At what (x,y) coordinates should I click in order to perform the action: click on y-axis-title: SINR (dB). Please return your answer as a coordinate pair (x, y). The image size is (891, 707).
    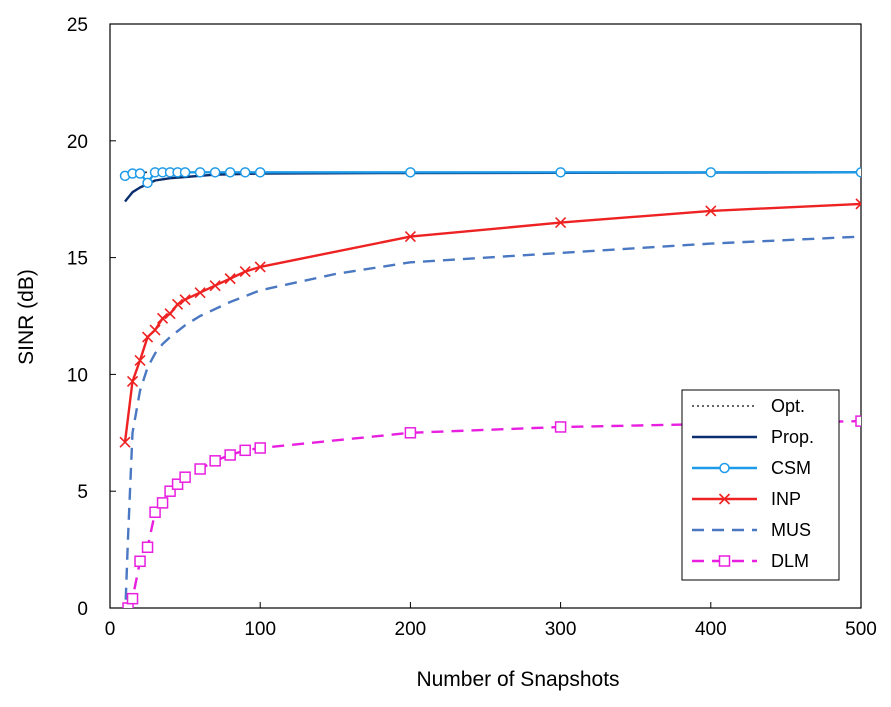
    Looking at the image, I should click on (26, 317).